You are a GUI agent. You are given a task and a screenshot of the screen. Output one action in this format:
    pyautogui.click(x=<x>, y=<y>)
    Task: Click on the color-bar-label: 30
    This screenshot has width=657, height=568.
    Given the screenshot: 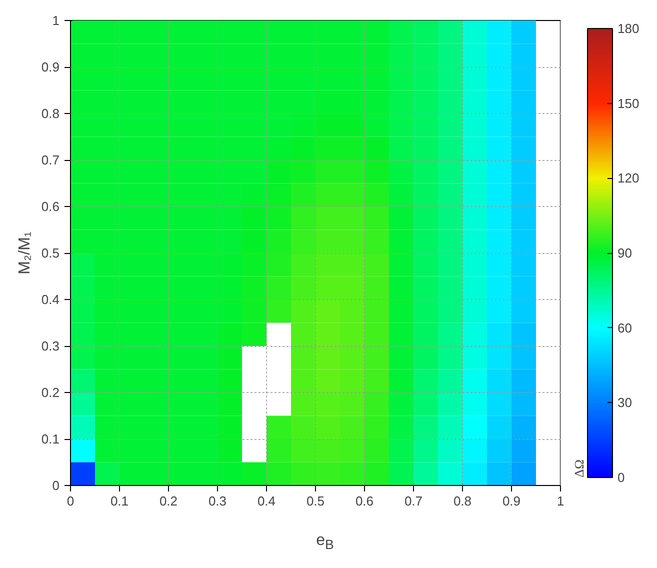 What is the action you would take?
    pyautogui.click(x=625, y=402)
    